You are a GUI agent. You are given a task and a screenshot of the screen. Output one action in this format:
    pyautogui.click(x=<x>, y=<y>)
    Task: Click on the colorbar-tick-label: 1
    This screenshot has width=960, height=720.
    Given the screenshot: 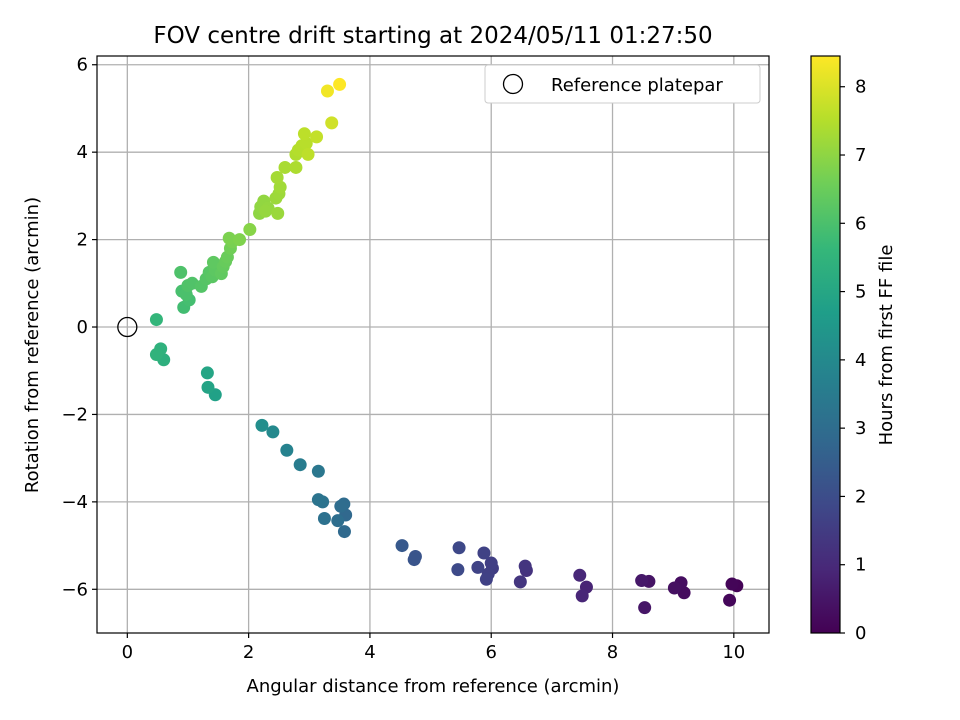 What is the action you would take?
    pyautogui.click(x=860, y=565)
    